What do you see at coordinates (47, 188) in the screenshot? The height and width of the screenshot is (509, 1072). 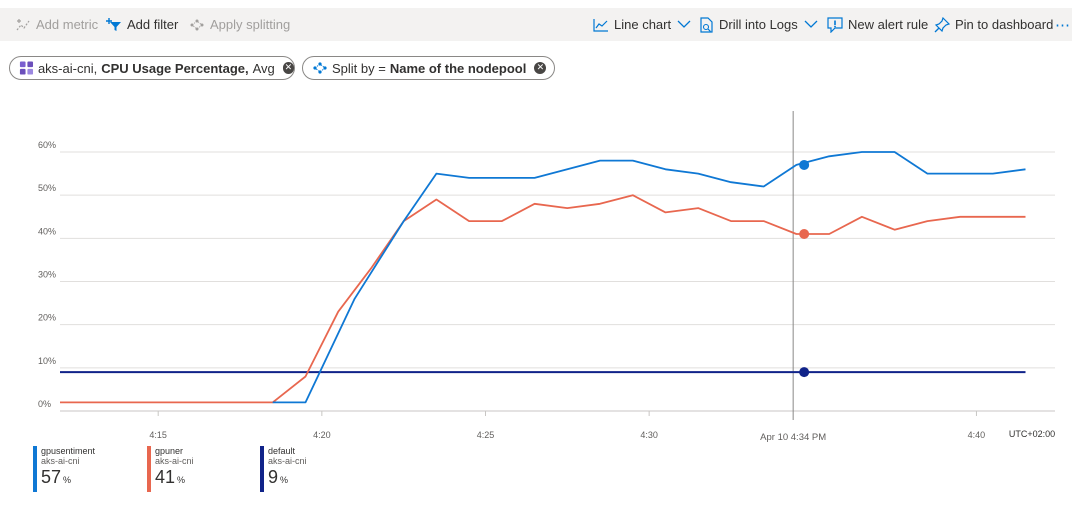 I see `y-tick-label: 50%` at bounding box center [47, 188].